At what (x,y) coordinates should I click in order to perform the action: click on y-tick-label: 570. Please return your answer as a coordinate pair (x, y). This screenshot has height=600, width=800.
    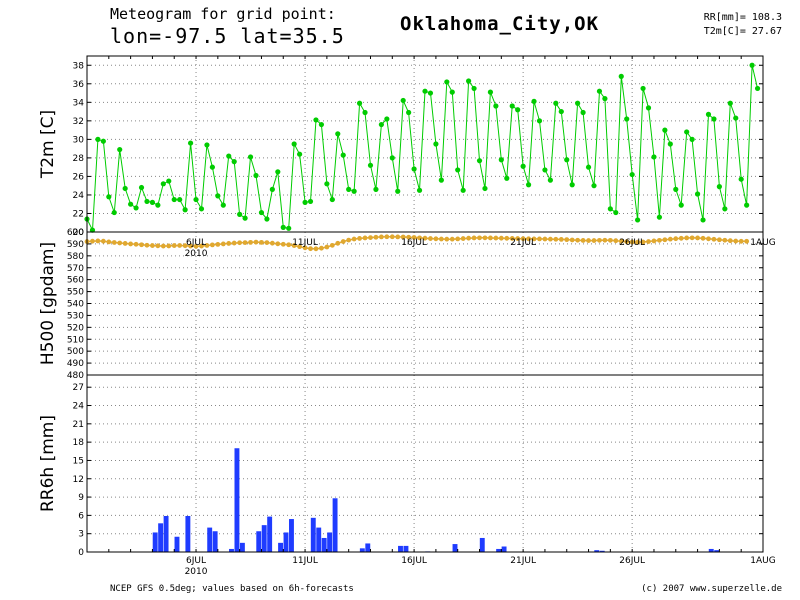
    Looking at the image, I should click on (75, 269).